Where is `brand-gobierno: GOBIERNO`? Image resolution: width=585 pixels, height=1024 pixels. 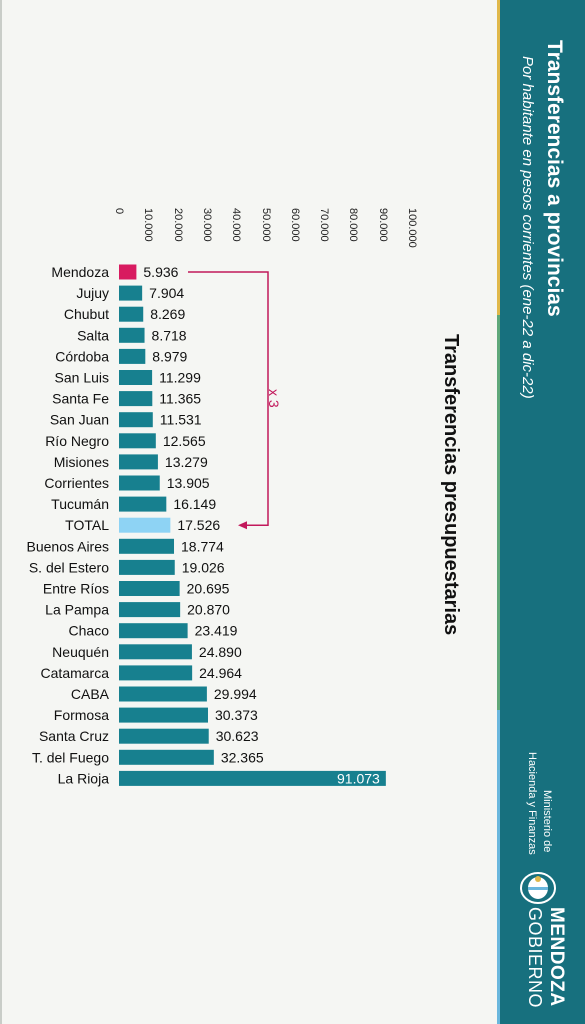 brand-gobierno: GOBIERNO is located at coordinates (535, 958).